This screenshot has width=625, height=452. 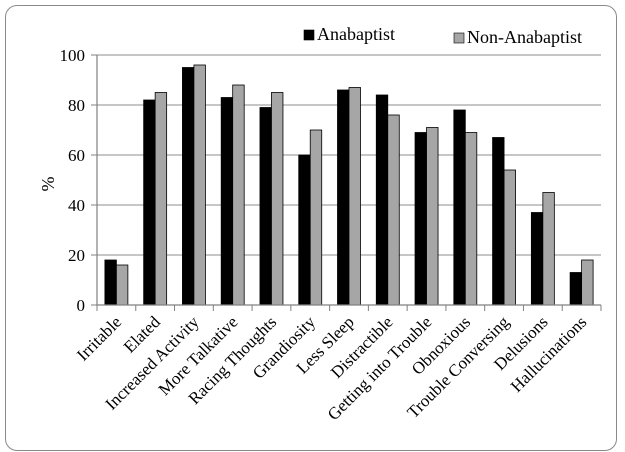 I want to click on y-tick-label: 20, so click(x=76, y=255).